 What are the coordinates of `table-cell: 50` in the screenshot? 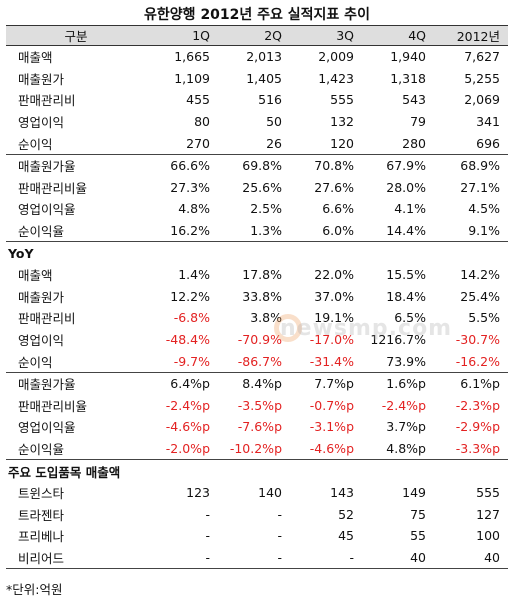 It's located at (274, 122).